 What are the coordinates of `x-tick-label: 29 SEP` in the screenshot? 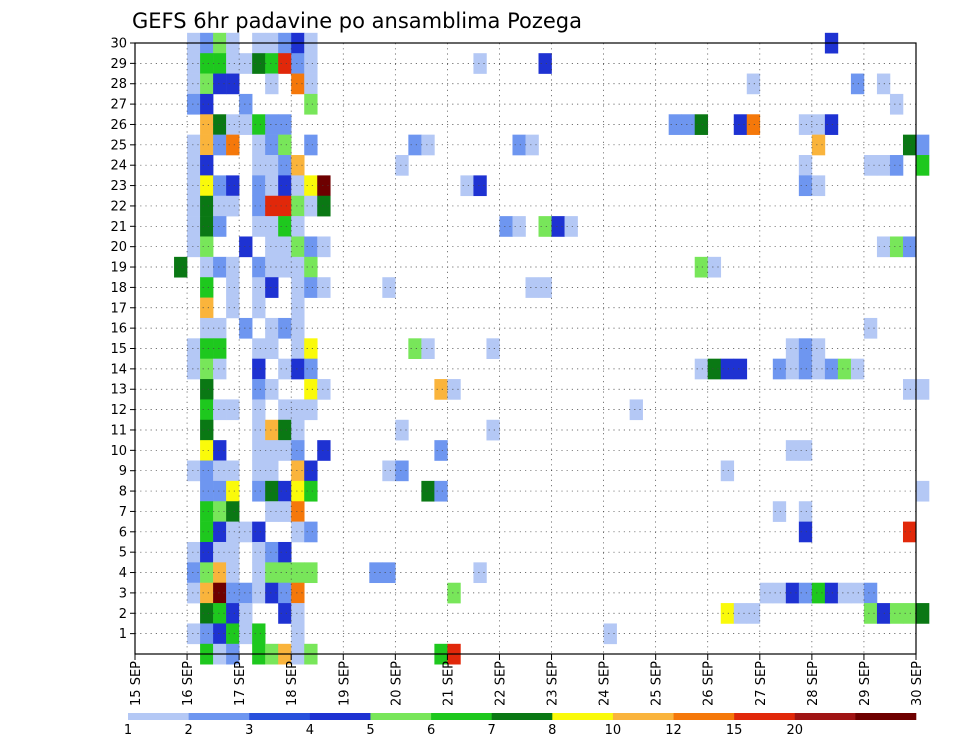 It's located at (865, 683).